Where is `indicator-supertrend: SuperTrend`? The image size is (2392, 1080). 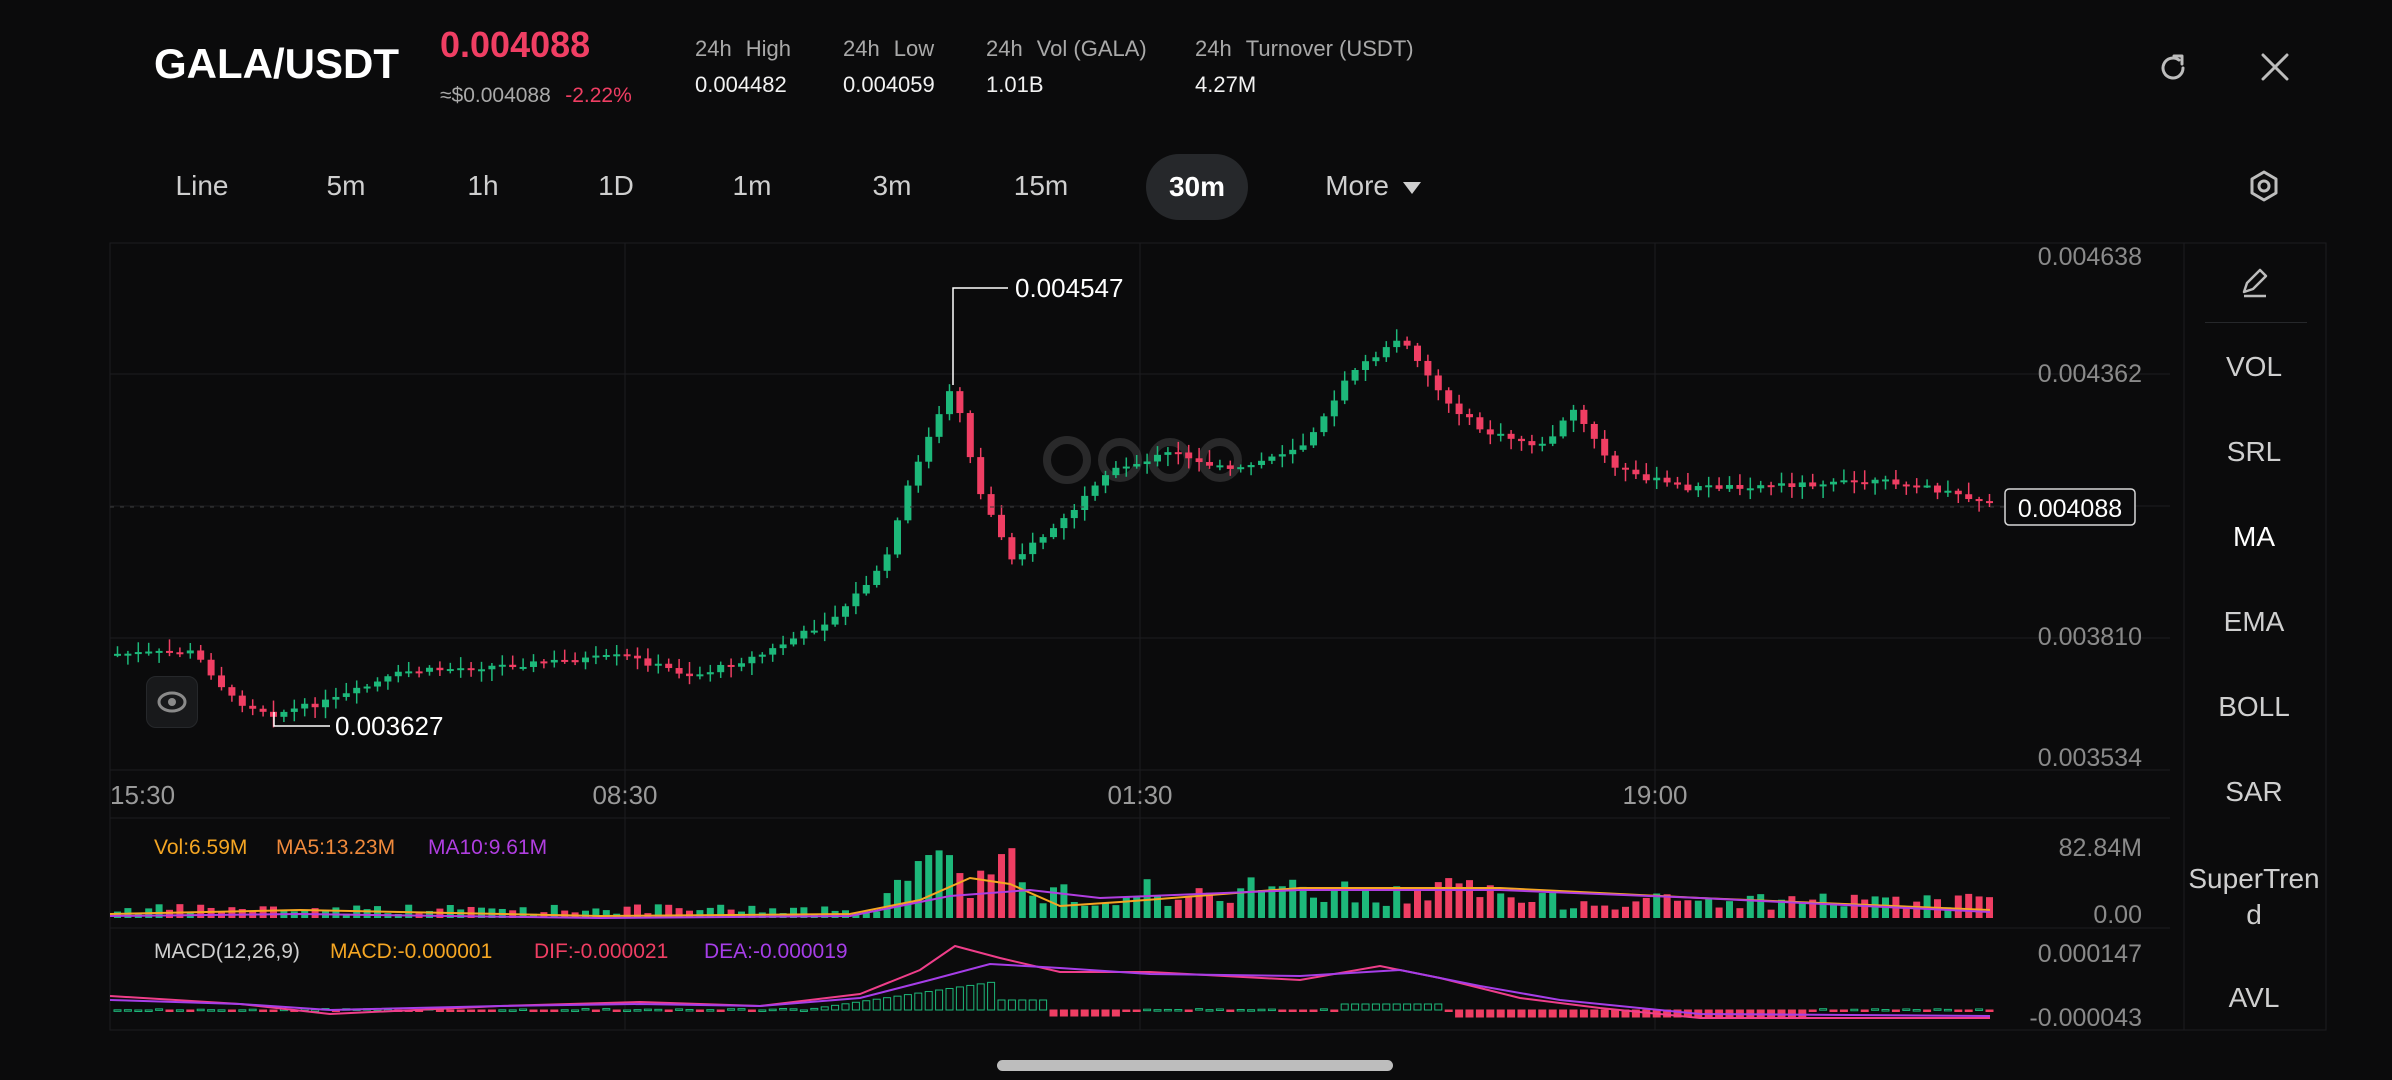
indicator-supertrend: SuperTrend is located at coordinates (2254, 896).